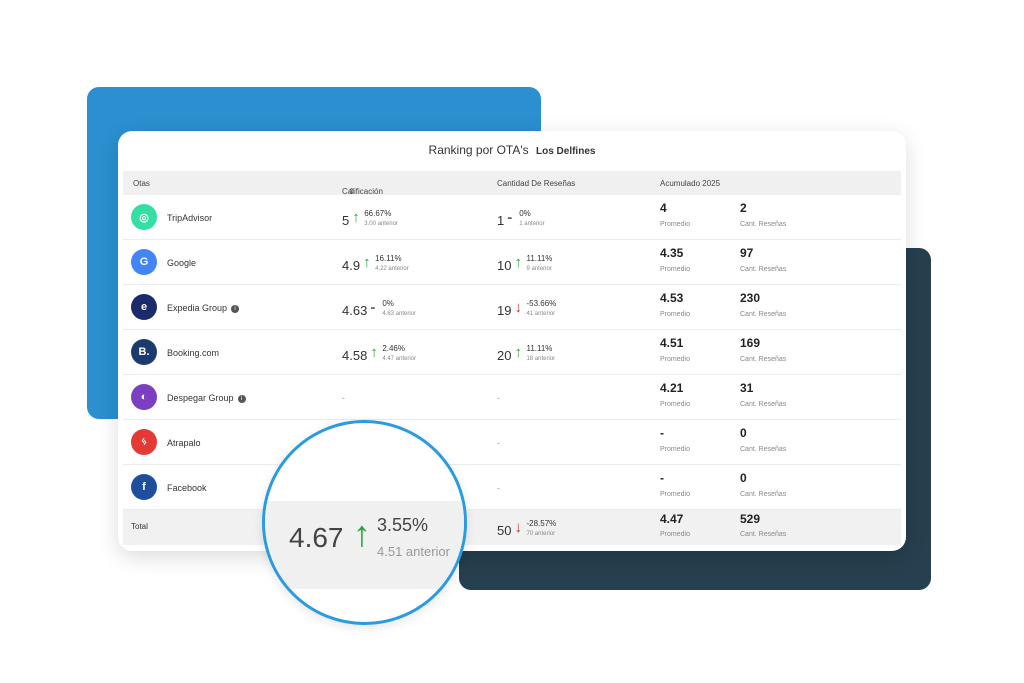 The height and width of the screenshot is (683, 1024). I want to click on ota-name: Google, so click(182, 263).